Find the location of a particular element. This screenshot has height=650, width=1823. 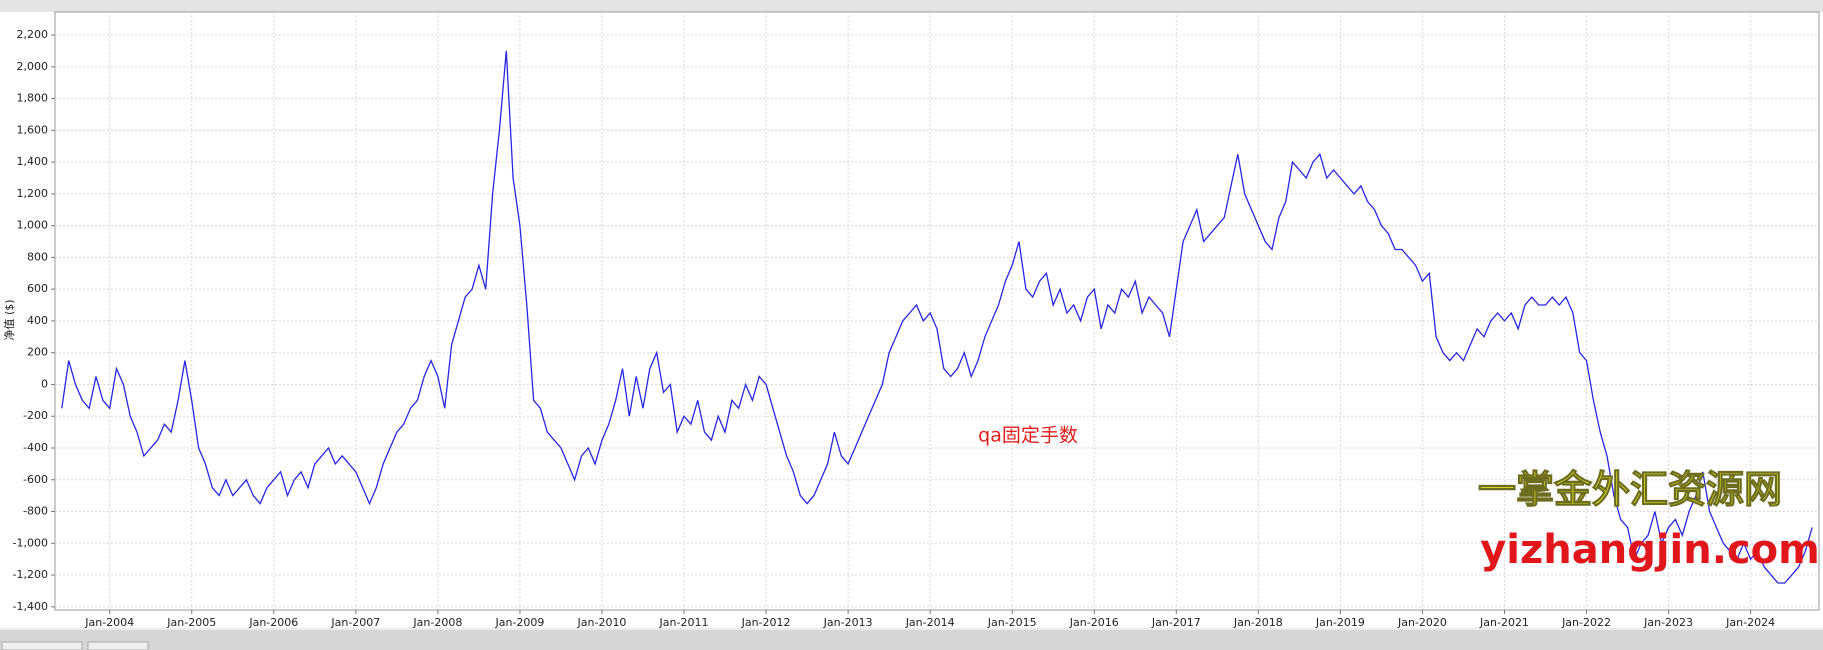

x-tick-label: Jan-2009 is located at coordinates (519, 622).